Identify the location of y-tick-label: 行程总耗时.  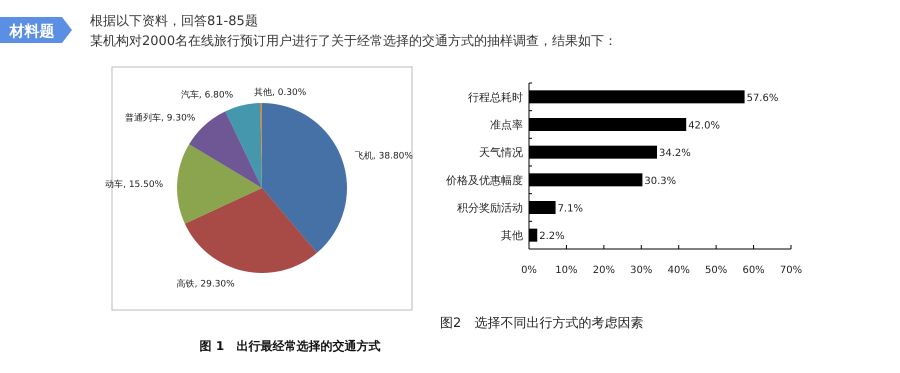
(495, 97).